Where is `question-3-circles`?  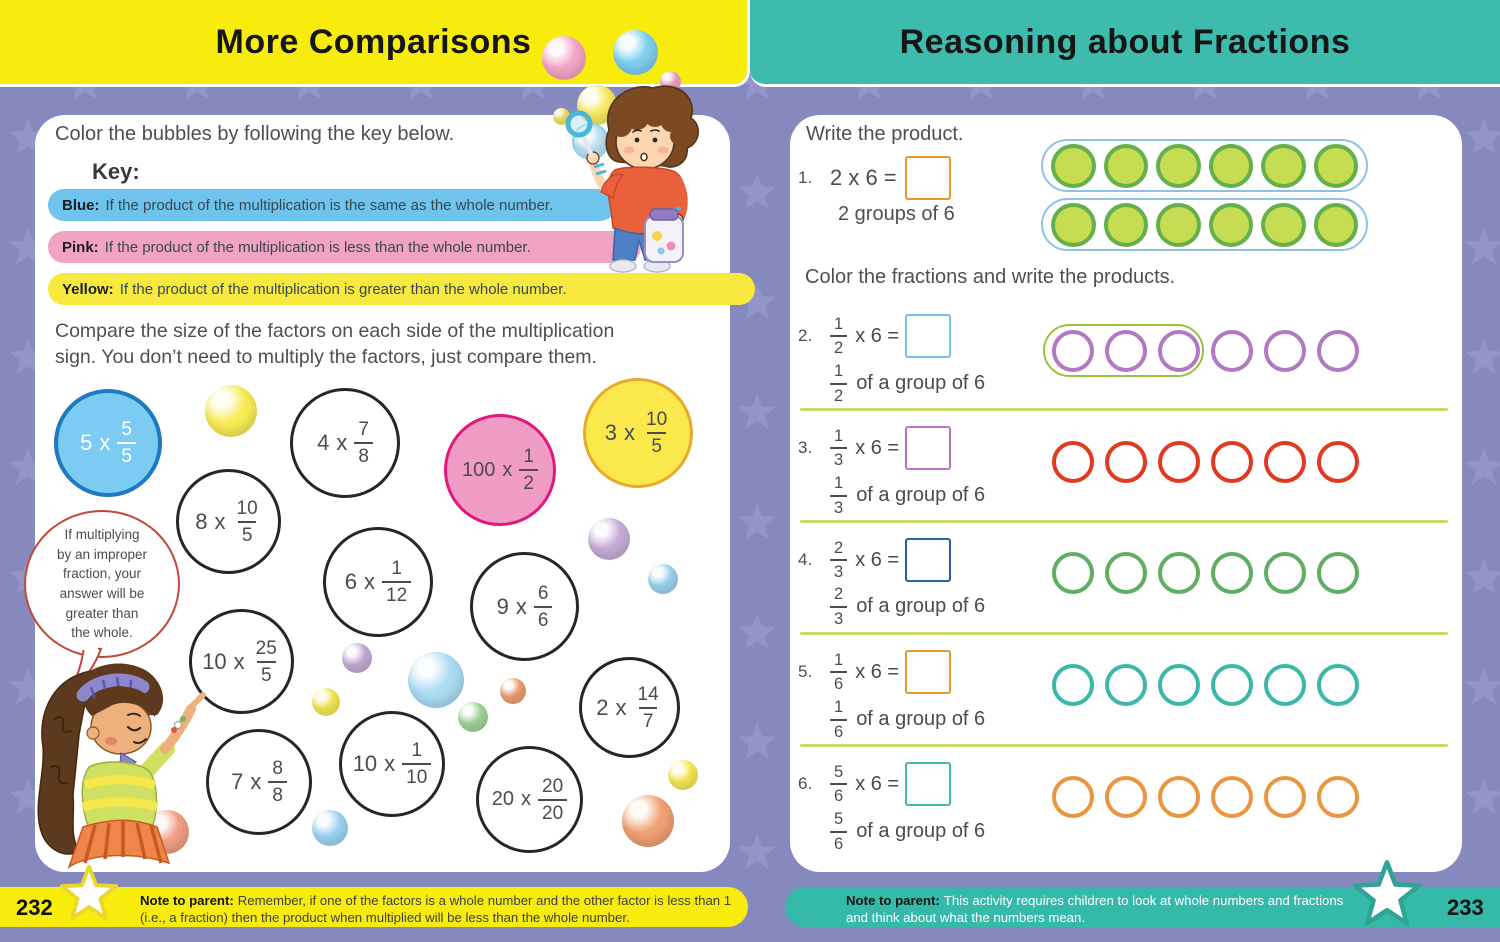
question-3-circles is located at coordinates (1205, 462).